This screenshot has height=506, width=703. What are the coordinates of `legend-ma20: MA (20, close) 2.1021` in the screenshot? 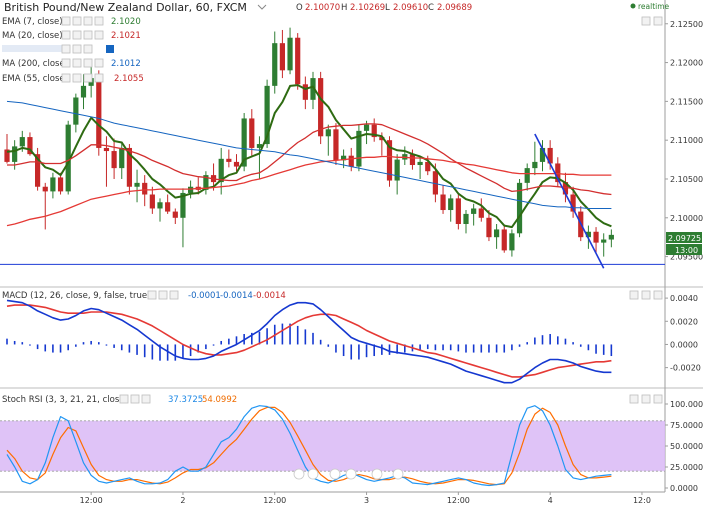 It's located at (71, 35).